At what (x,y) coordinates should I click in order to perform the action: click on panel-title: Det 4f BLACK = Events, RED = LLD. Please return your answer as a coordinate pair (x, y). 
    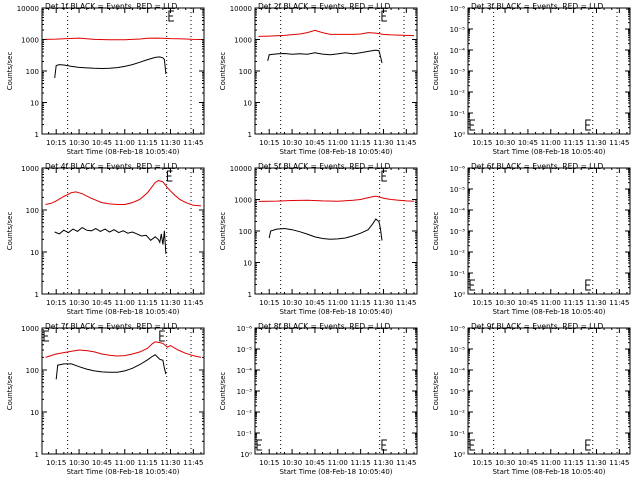
    Looking at the image, I should click on (111, 166).